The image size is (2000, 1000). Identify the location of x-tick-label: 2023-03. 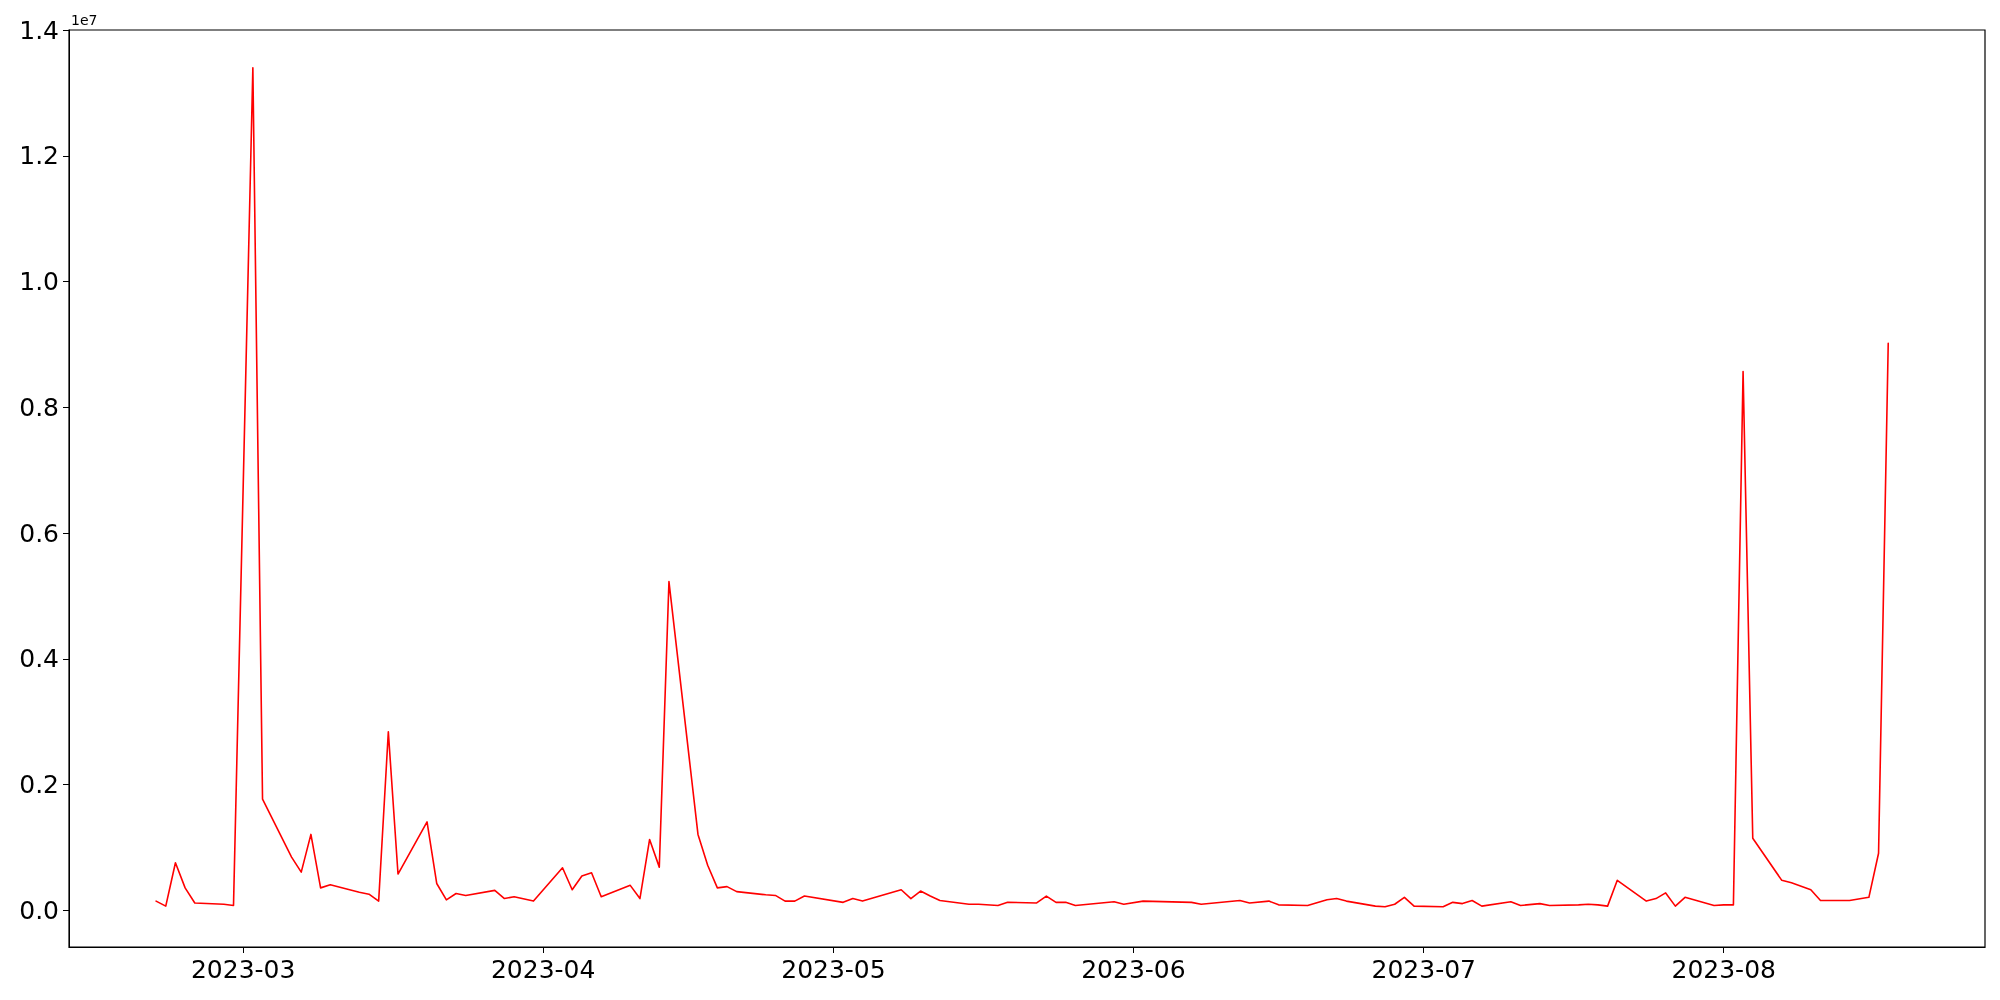
(243, 969).